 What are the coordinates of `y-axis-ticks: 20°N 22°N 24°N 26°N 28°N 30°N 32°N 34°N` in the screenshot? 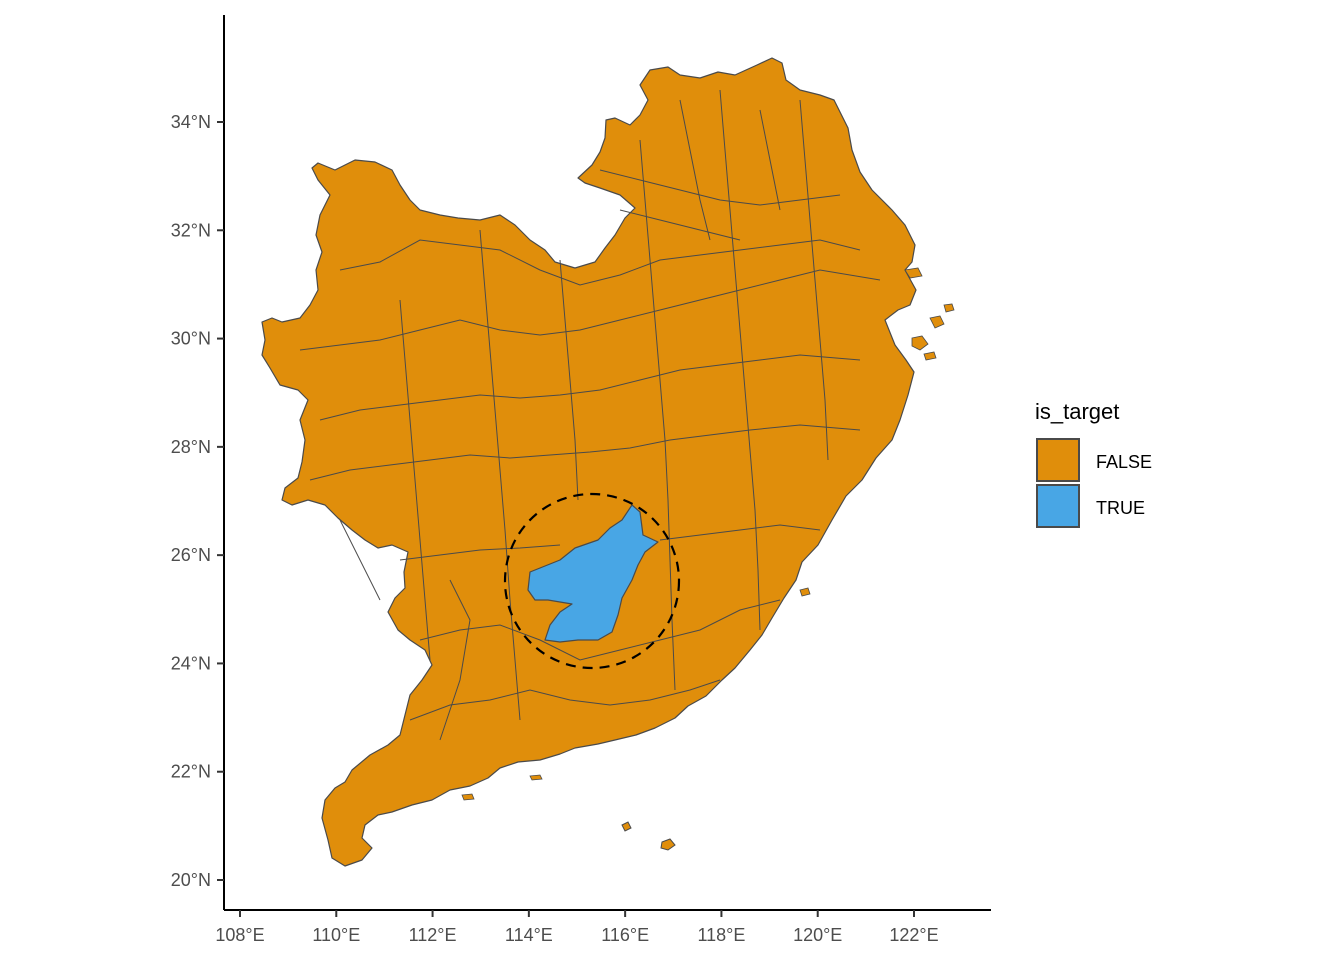 It's located at (197, 501).